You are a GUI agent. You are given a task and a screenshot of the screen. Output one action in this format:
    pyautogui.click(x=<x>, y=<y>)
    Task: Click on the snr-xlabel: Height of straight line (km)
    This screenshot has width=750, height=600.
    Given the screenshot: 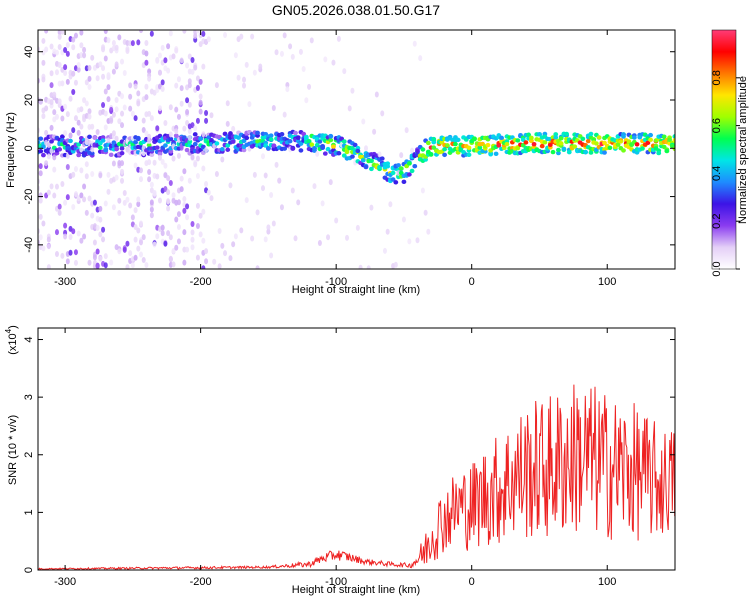 What is the action you would take?
    pyautogui.click(x=356, y=590)
    